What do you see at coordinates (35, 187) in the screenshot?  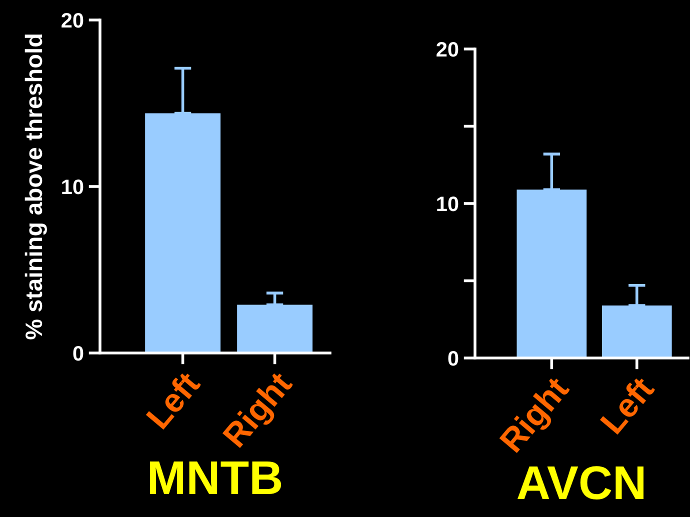 I see `y-axis-title: % staining above threshold` at bounding box center [35, 187].